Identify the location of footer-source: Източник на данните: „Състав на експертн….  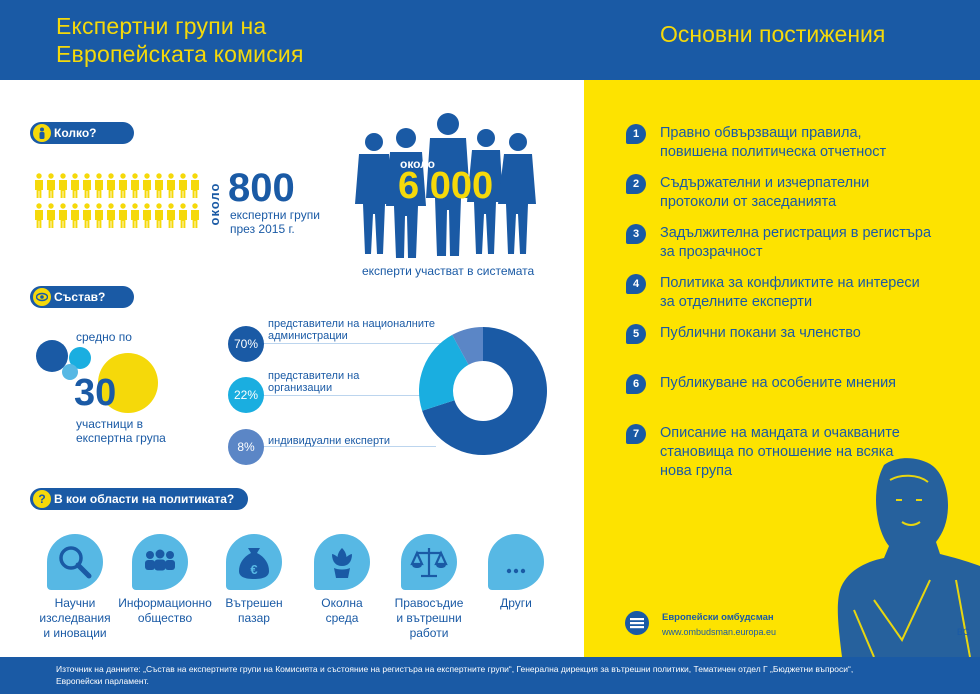
(490, 675).